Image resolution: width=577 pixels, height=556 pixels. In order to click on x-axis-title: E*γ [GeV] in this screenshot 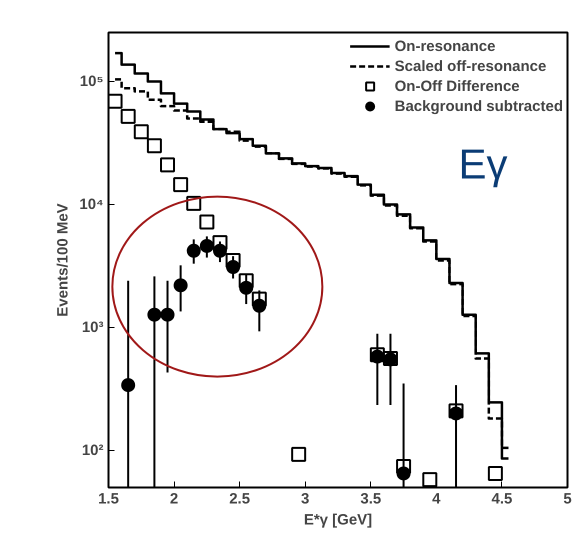, I will do `click(338, 520)`.